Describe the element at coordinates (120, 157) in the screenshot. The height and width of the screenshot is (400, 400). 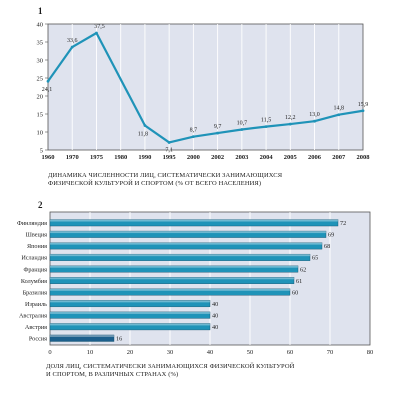
I see `x-tick-label: 1980` at that location.